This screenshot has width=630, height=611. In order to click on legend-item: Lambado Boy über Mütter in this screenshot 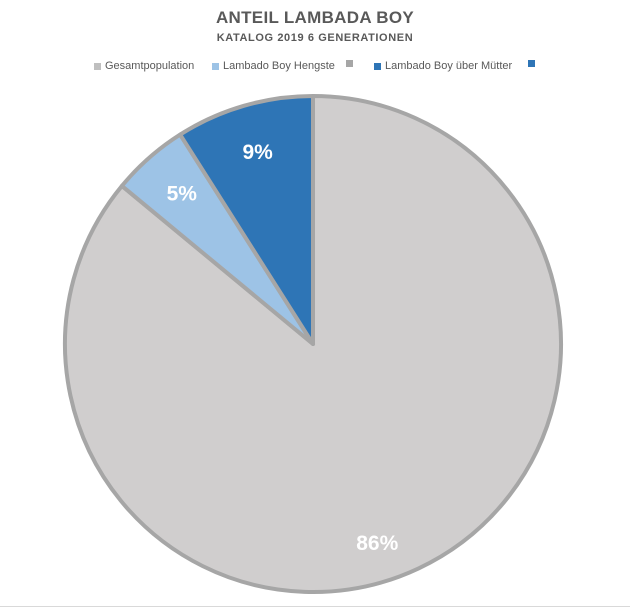, I will do `click(443, 66)`.